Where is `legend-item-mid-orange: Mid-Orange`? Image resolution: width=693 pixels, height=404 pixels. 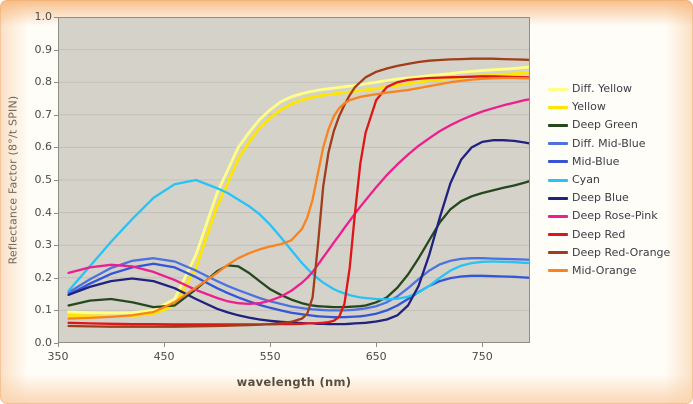
legend-item-mid-orange: Mid-Orange is located at coordinates (609, 271).